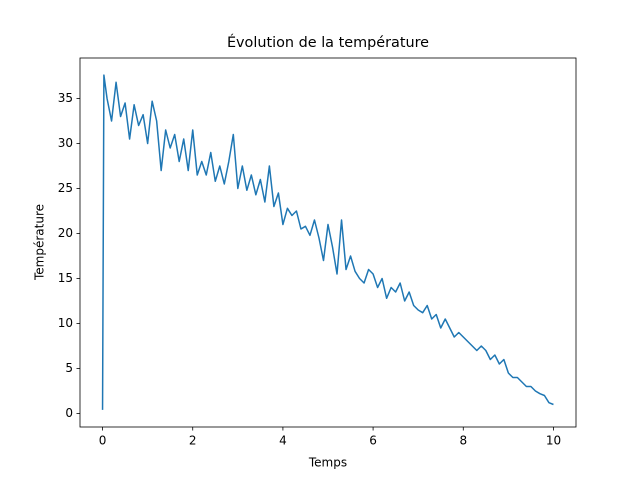 This screenshot has width=640, height=480. What do you see at coordinates (327, 463) in the screenshot?
I see `x-axis-label: Temps` at bounding box center [327, 463].